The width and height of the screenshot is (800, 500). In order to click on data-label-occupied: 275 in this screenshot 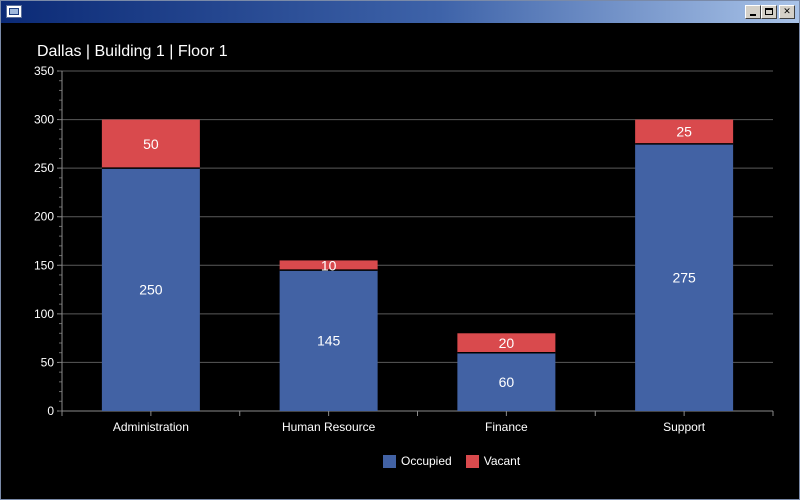, I will do `click(684, 277)`.